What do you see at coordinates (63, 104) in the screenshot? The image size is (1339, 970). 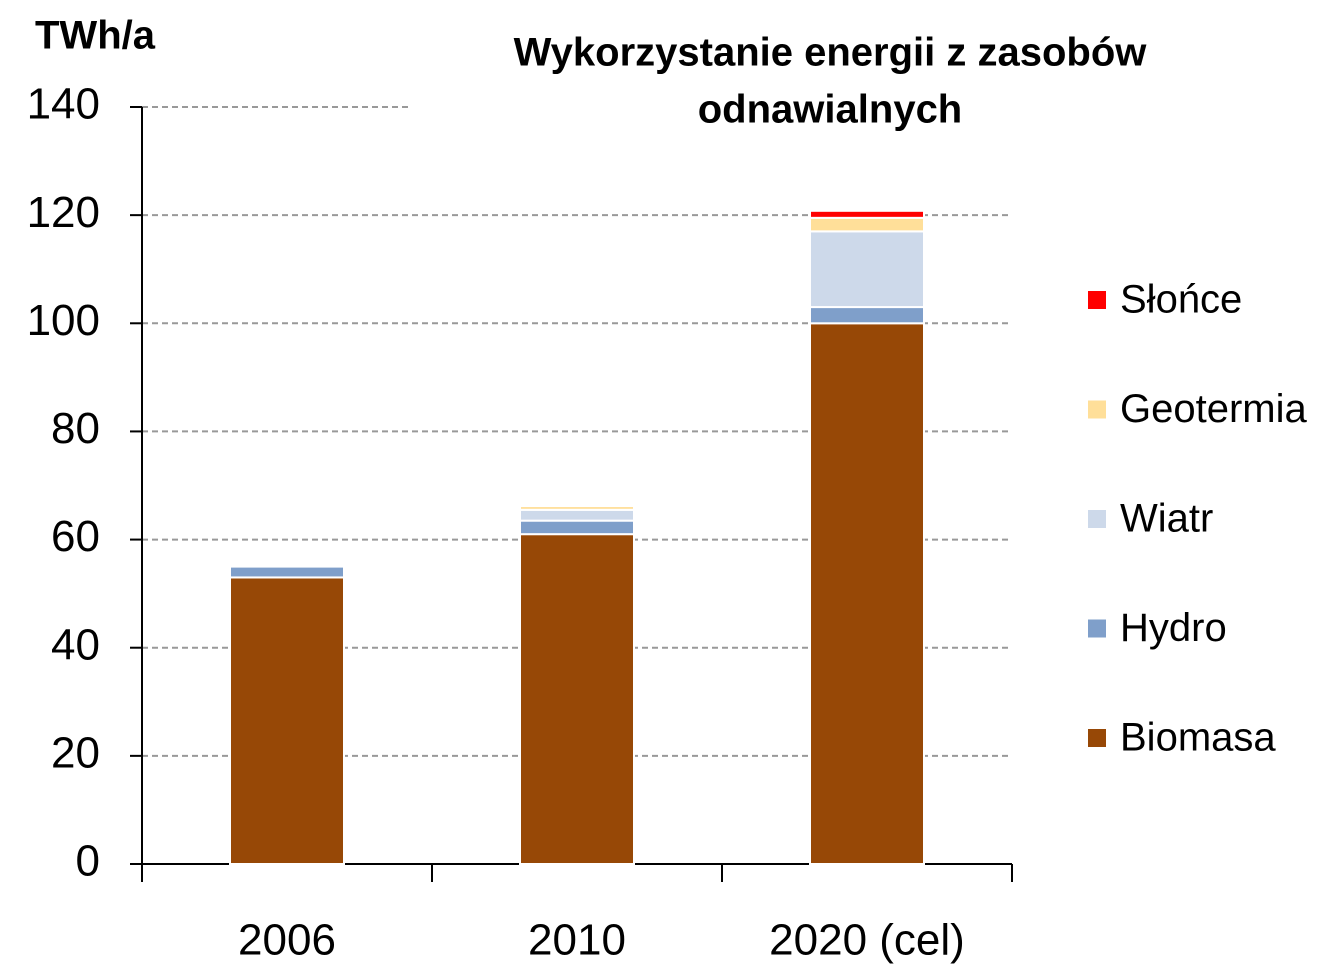 I see `y-tick-label: 140` at bounding box center [63, 104].